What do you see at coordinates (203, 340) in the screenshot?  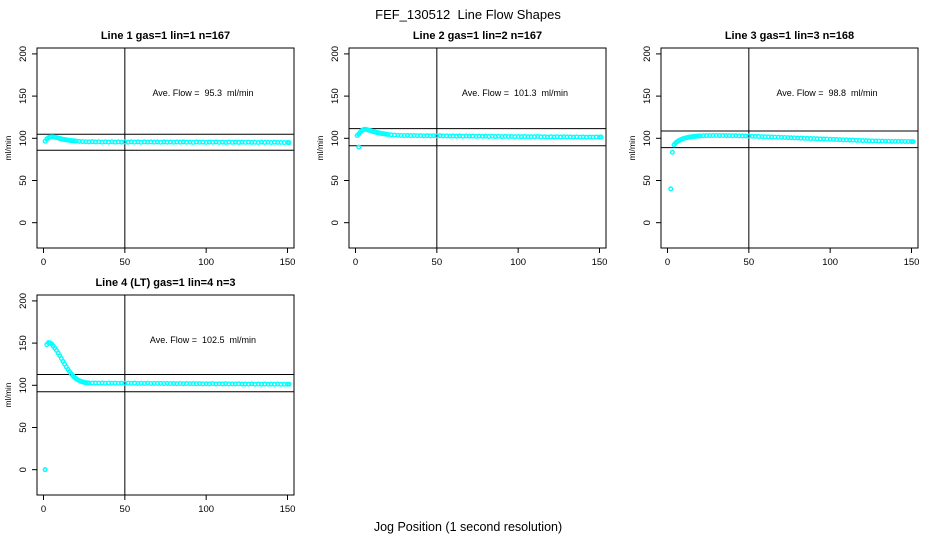 I see `ave-flow-annotation: Ave. Flow = 102.5 ml/min` at bounding box center [203, 340].